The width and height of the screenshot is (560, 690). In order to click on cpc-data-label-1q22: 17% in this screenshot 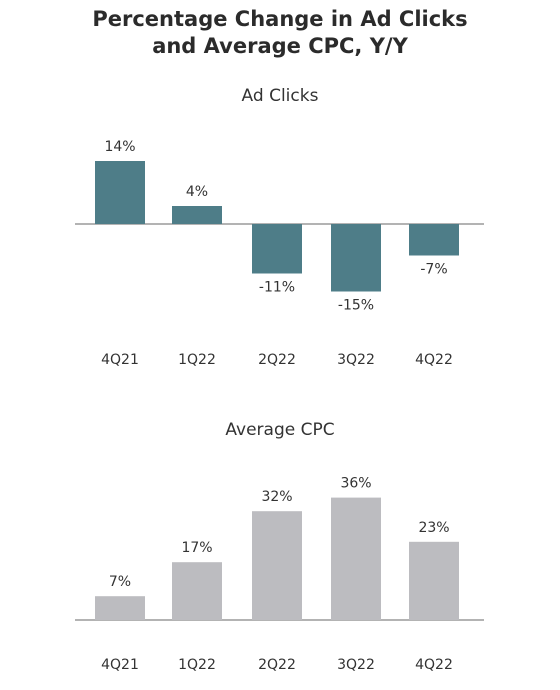, I will do `click(196, 548)`.